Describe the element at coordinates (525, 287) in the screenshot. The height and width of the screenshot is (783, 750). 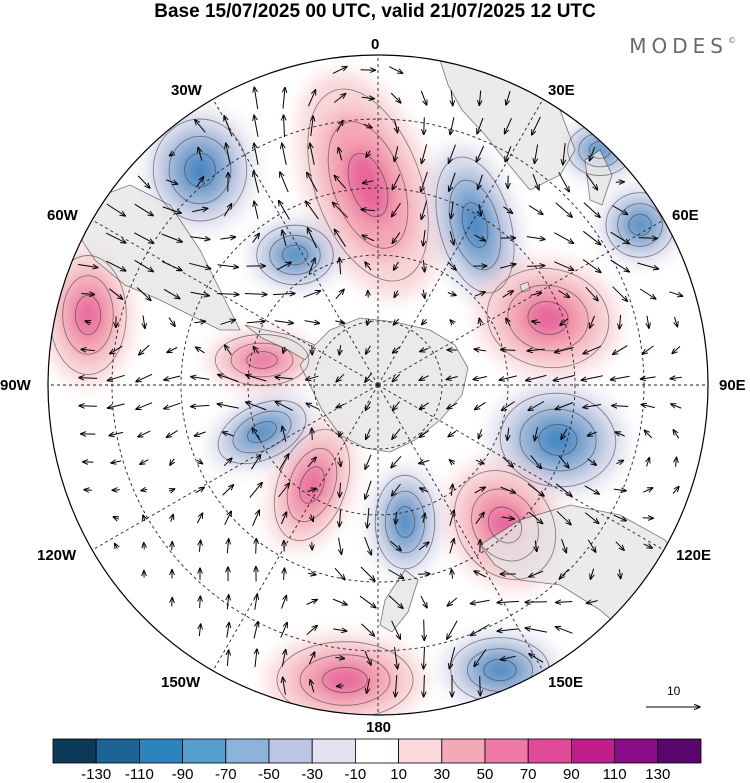
I see `kerguelen-island` at that location.